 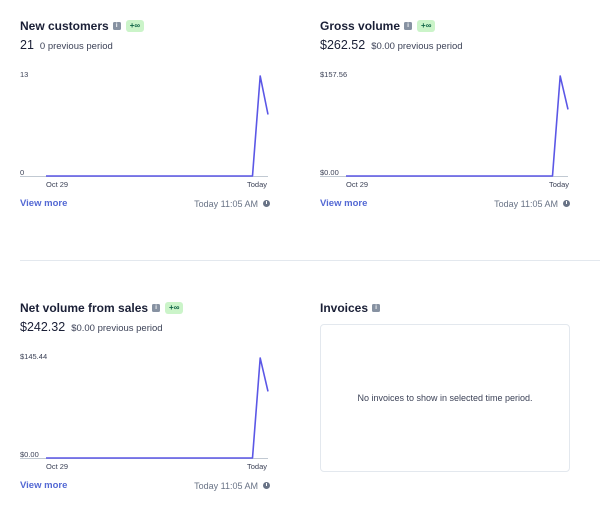 I want to click on card-title: Net volume from sales, so click(x=84, y=308).